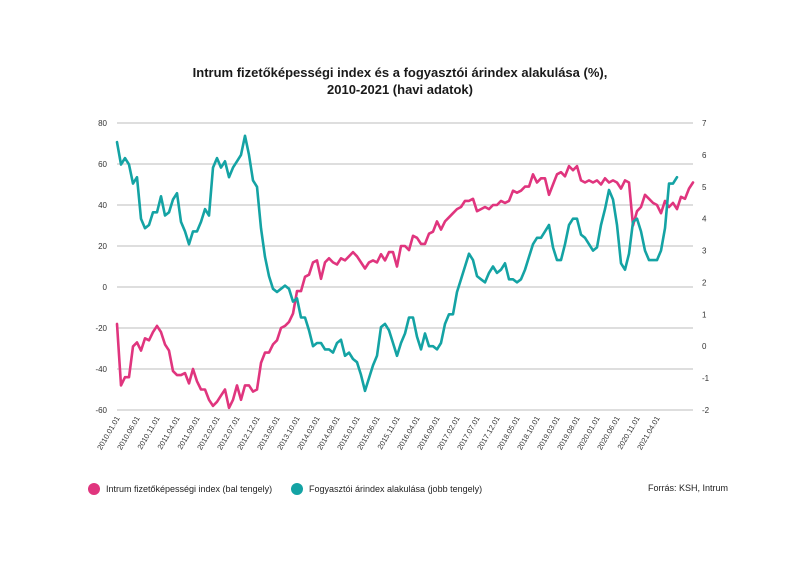 The image size is (800, 565). I want to click on right-tick-label: -2, so click(706, 410).